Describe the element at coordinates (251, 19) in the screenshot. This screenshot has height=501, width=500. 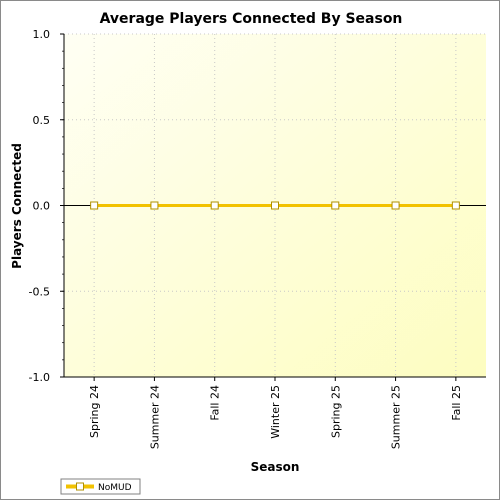
I see `chart-title: Average Players Connected By Season` at that location.